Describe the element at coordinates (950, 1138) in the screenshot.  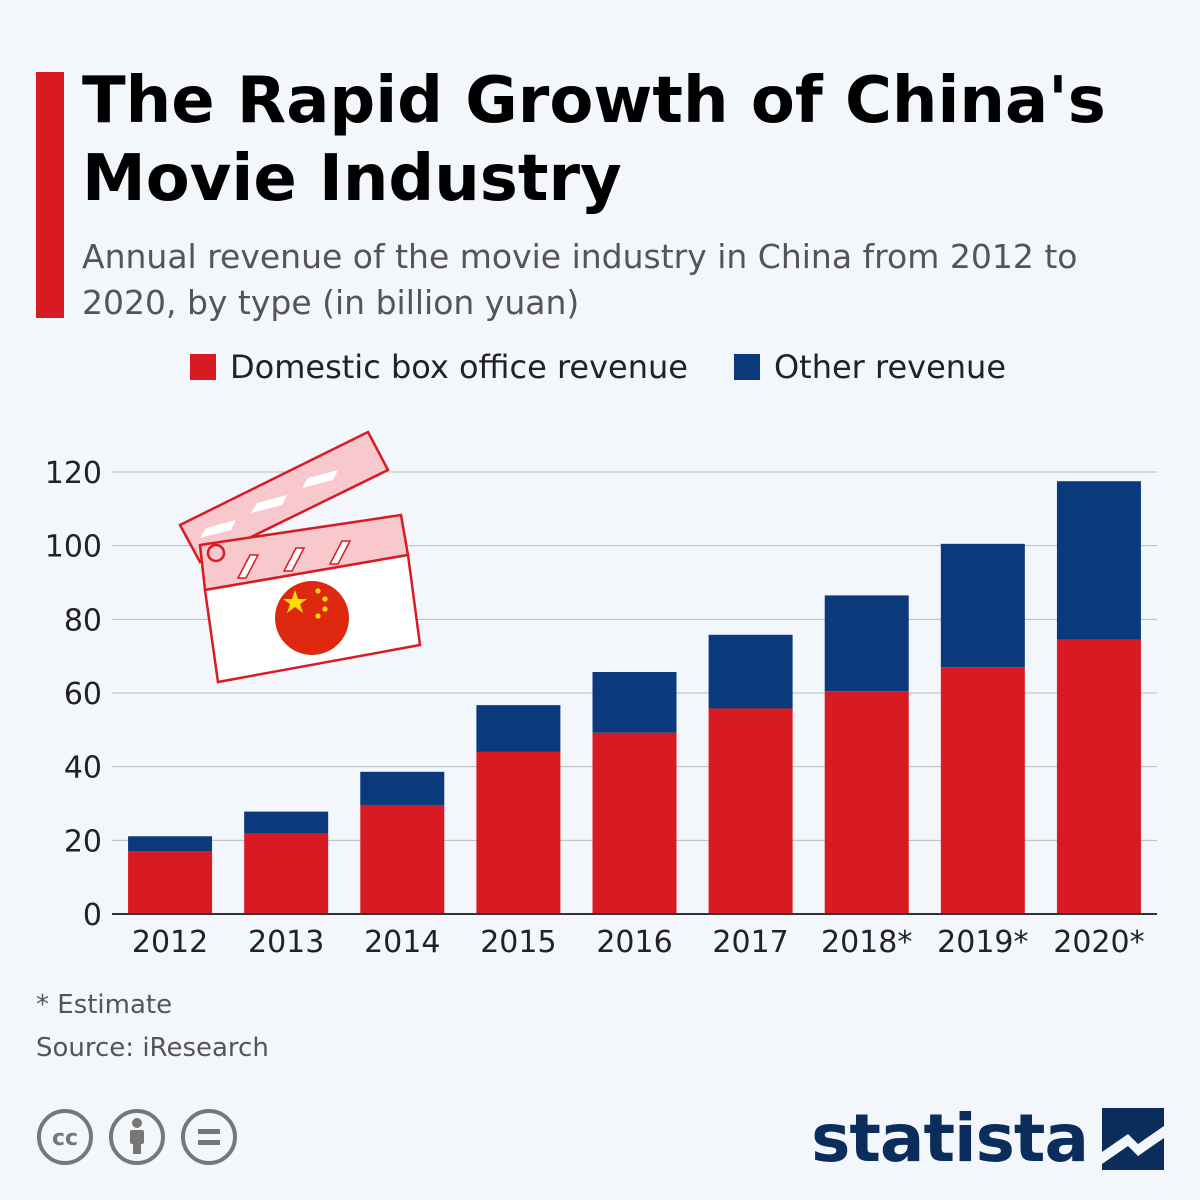
I see `brand-name: statista` at that location.